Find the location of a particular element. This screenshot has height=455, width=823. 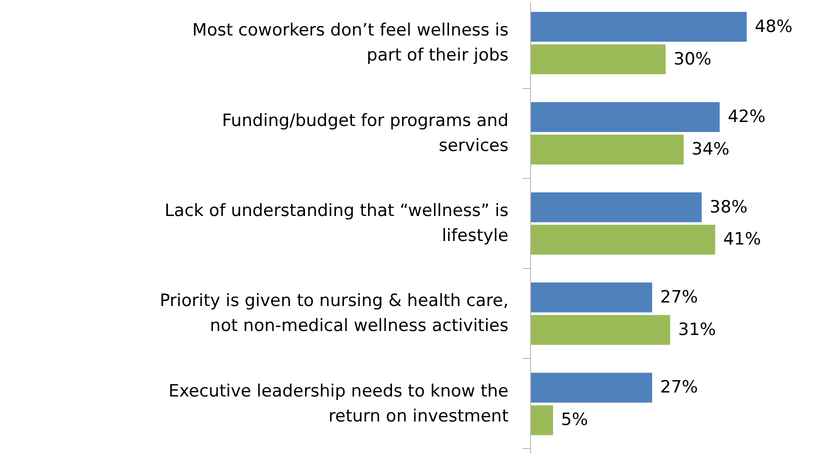

data-label: 38% is located at coordinates (729, 207).